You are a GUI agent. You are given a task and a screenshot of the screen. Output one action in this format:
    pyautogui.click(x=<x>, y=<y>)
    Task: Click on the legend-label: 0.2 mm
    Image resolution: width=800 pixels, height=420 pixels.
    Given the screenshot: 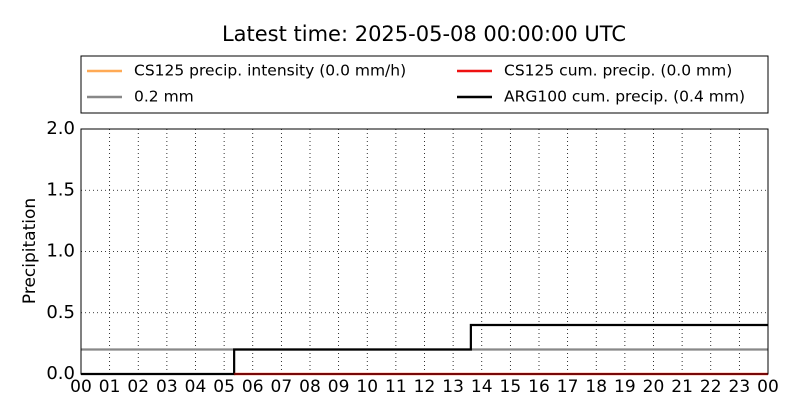 What is the action you would take?
    pyautogui.click(x=164, y=97)
    